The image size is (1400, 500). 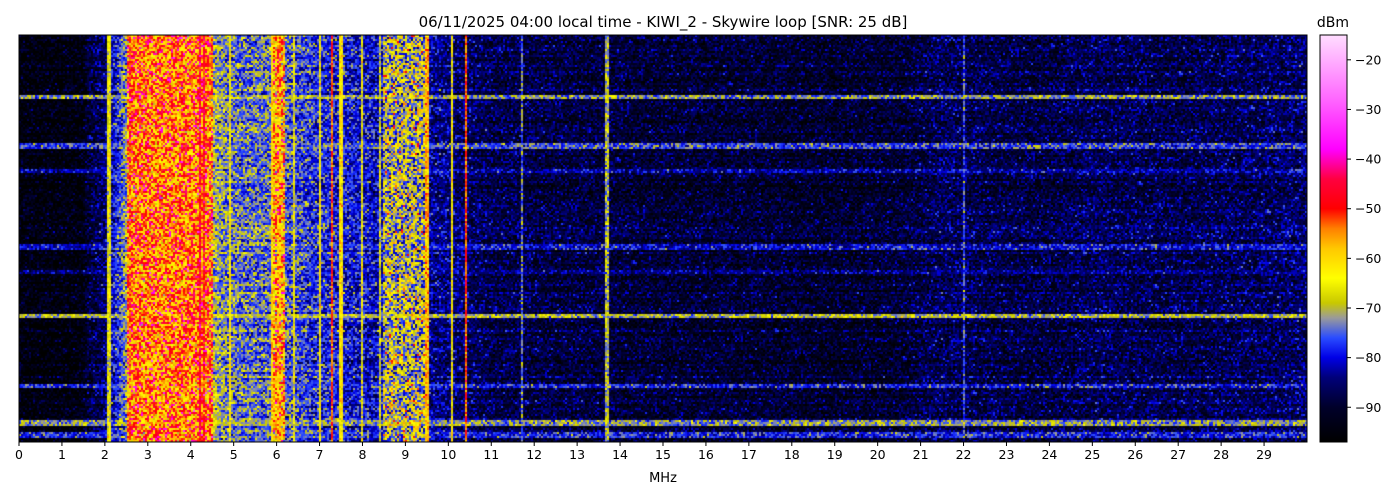 What do you see at coordinates (1178, 454) in the screenshot?
I see `x-tick-label: 27` at bounding box center [1178, 454].